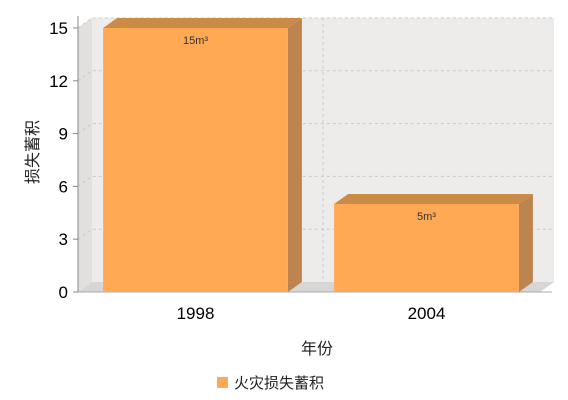 This screenshot has height=400, width=568. I want to click on bar-front, so click(426, 248).